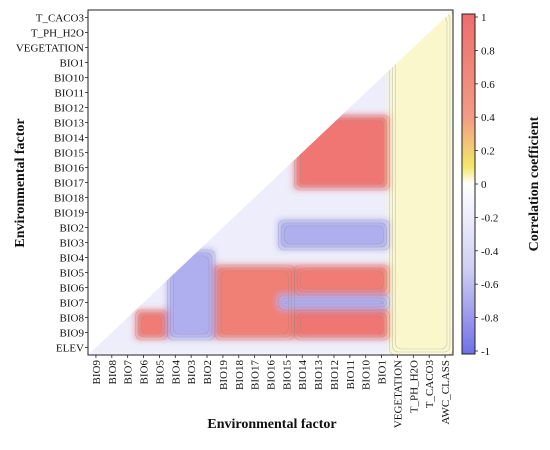 The height and width of the screenshot is (450, 550). I want to click on x-tick-label: BIO12, so click(335, 375).